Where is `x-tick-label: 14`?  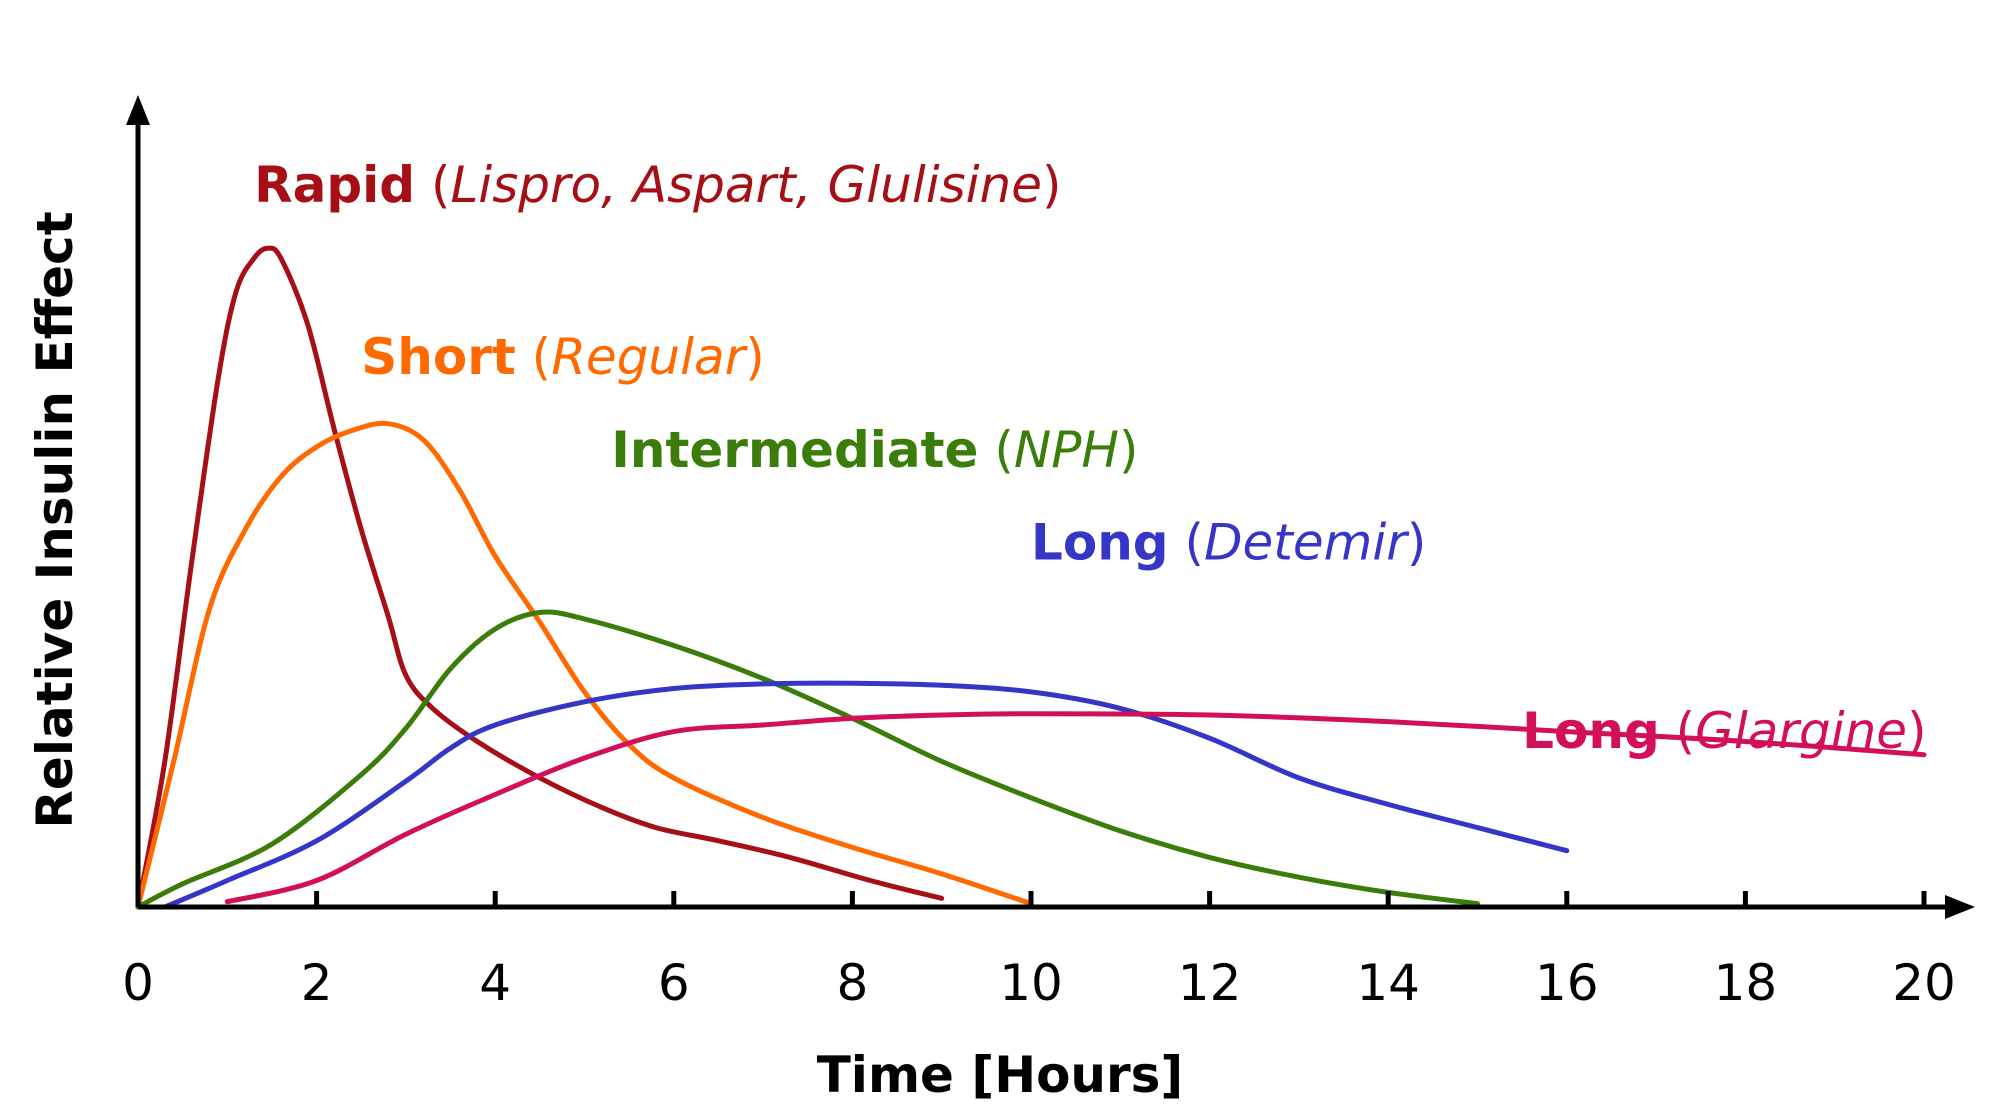
x-tick-label: 14 is located at coordinates (1388, 983).